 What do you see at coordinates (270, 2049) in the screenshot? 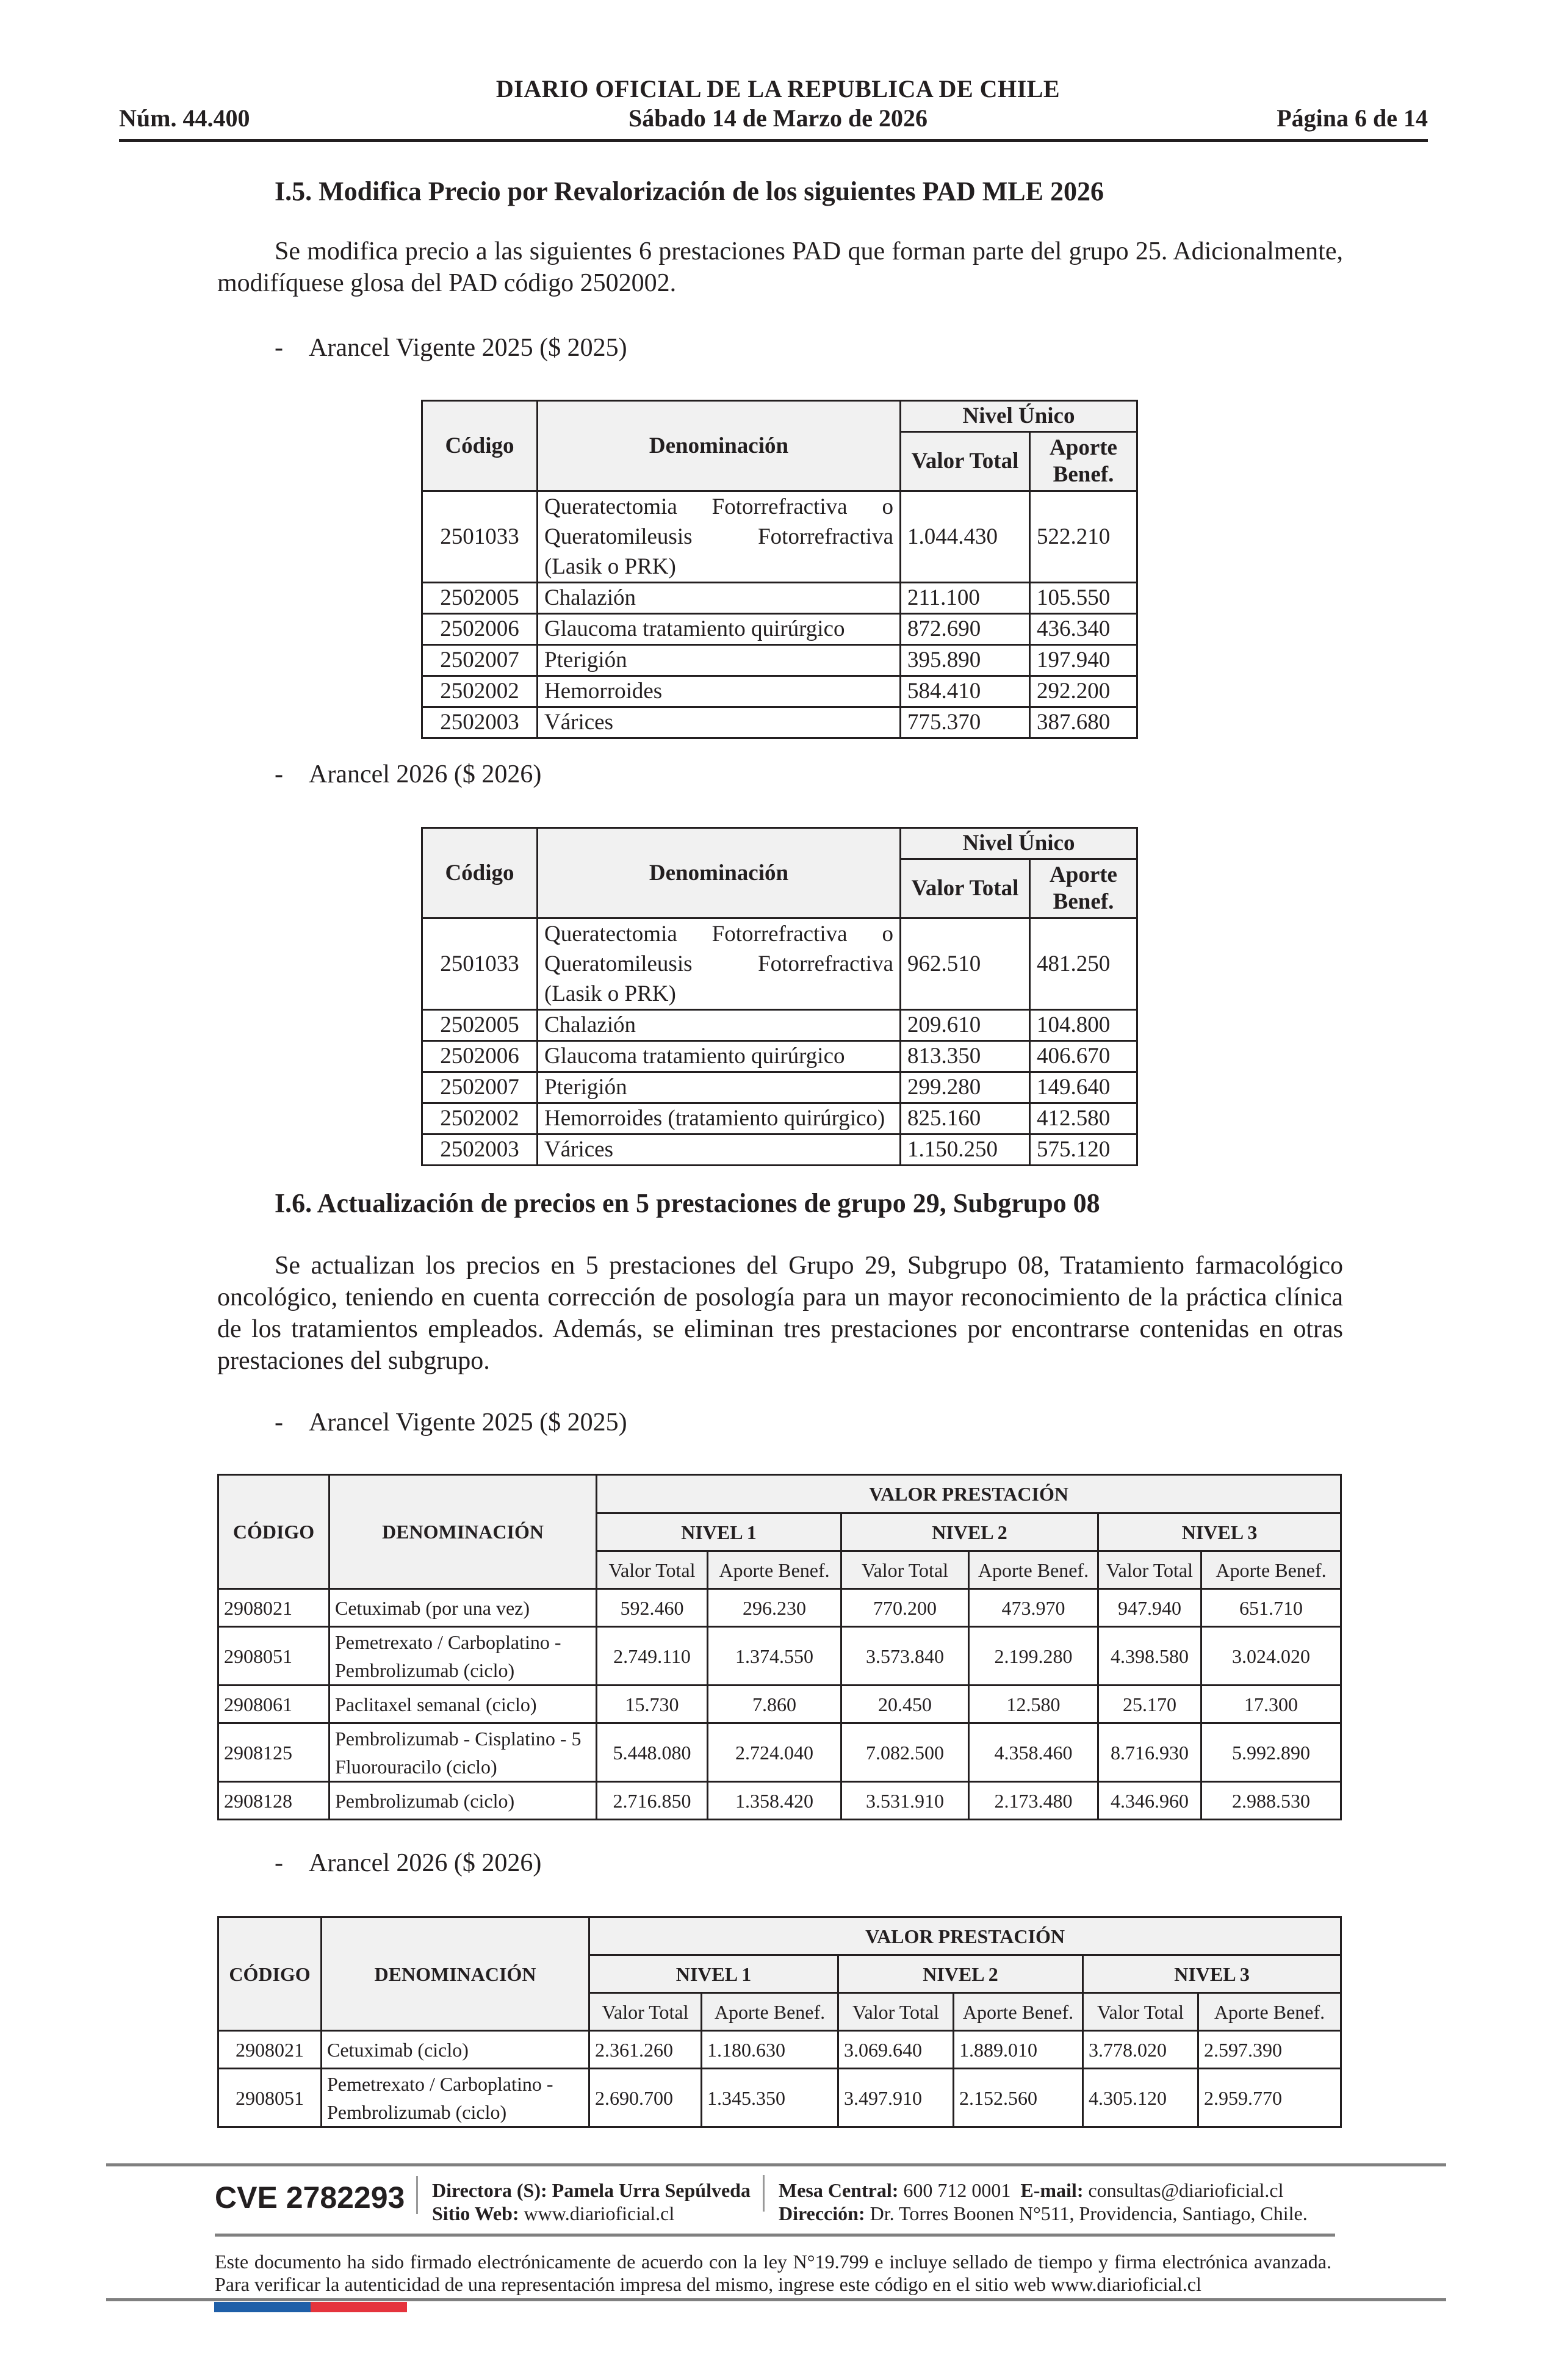
I see `cell-code: 2908021` at bounding box center [270, 2049].